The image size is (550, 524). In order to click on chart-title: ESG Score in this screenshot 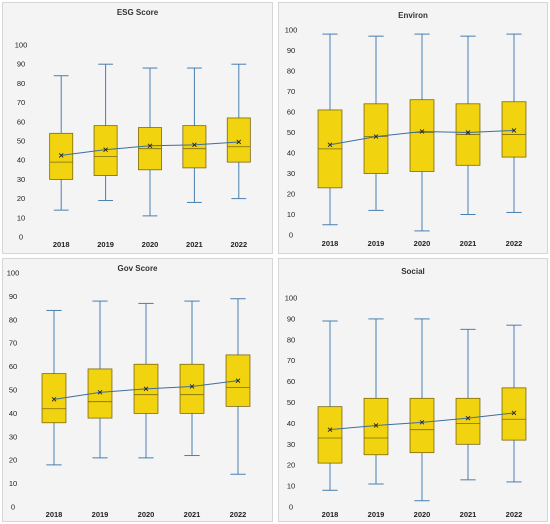, I will do `click(138, 12)`.